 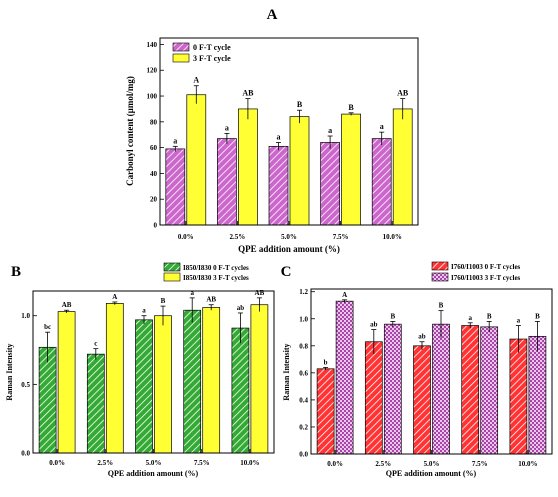 I want to click on panel-c-sig-letter-s1-2: B, so click(x=441, y=306).